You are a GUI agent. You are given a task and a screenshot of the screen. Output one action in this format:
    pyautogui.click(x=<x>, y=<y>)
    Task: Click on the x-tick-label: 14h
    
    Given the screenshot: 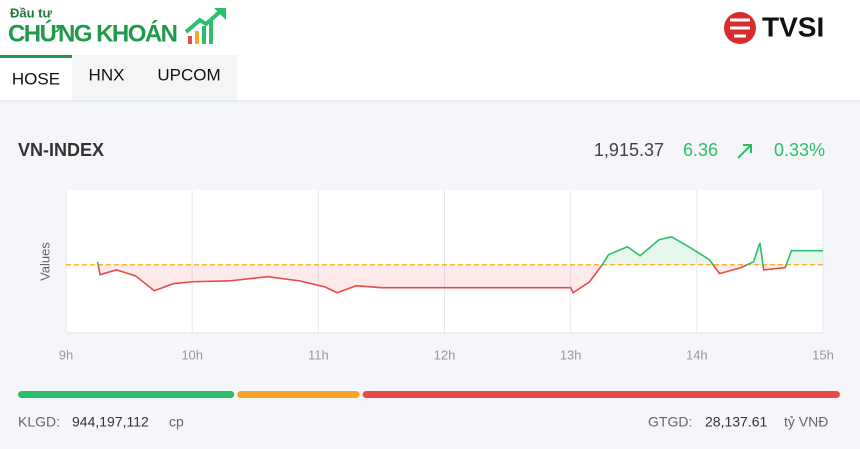 What is the action you would take?
    pyautogui.click(x=697, y=354)
    